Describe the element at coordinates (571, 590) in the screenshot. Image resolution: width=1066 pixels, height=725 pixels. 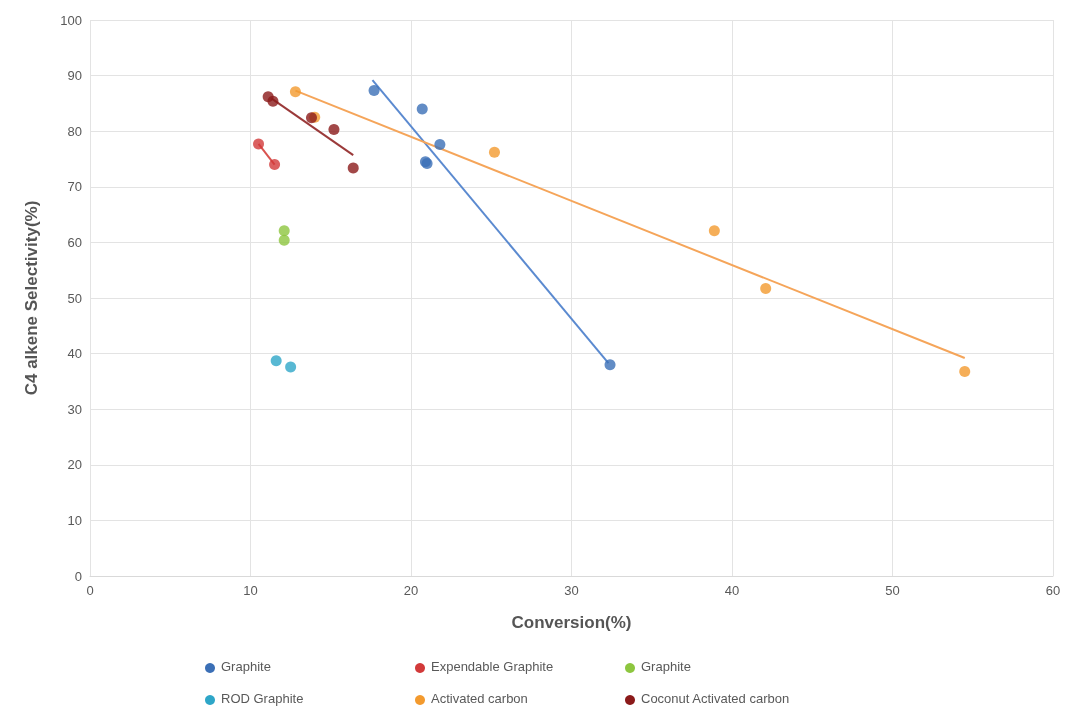
I see `x-tick-label: 30` at that location.